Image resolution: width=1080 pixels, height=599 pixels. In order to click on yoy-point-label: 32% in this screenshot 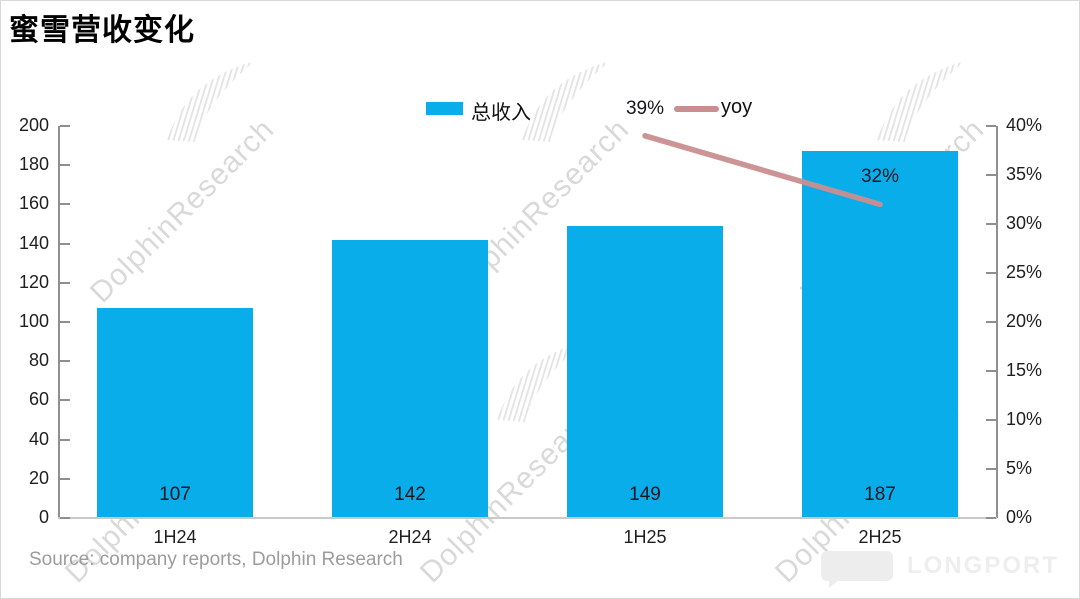, I will do `click(880, 177)`.